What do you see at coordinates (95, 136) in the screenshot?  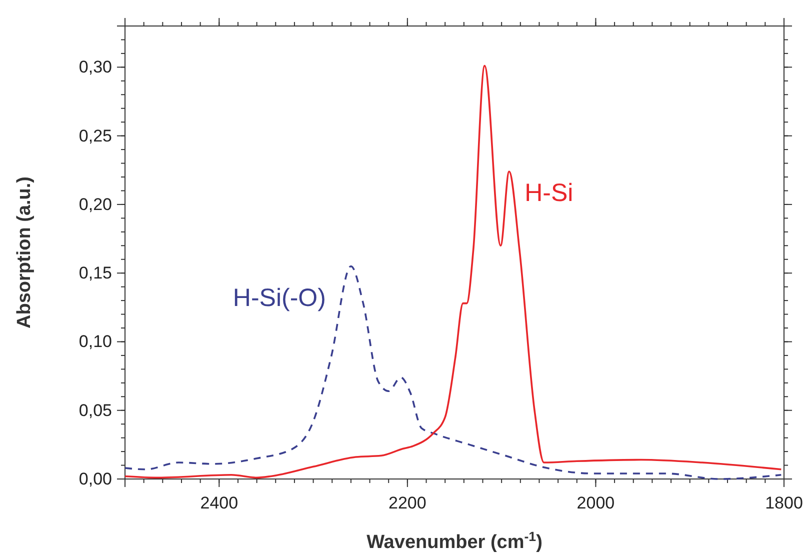 I see `y-tick-label: 0,25` at bounding box center [95, 136].